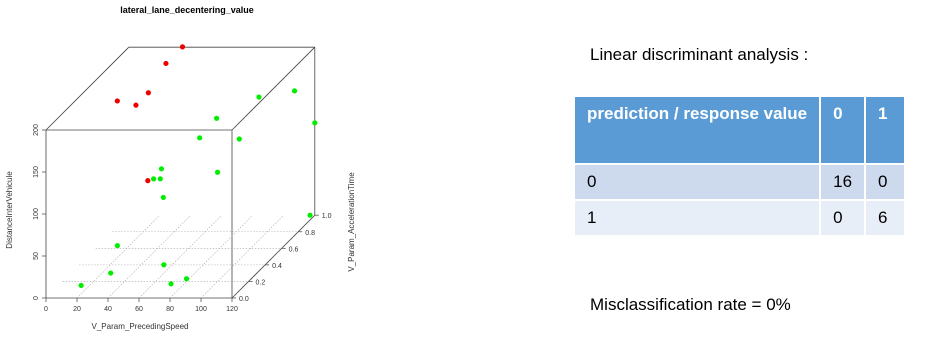 The width and height of the screenshot is (952, 338). Describe the element at coordinates (36, 214) in the screenshot. I see `z-tick-label: 100` at that location.